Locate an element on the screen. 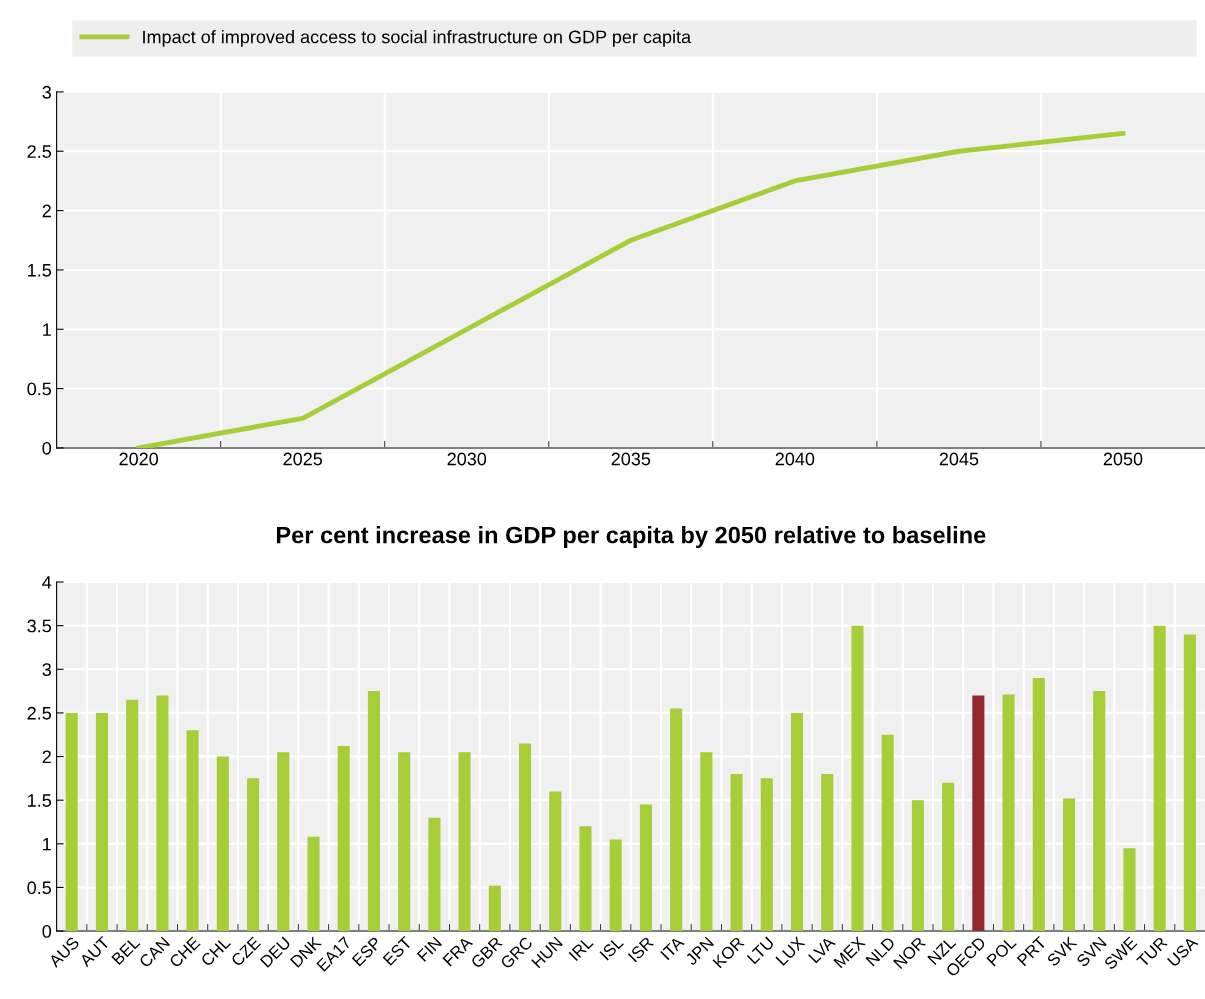 This screenshot has height=999, width=1205. x-tick-label: JPN is located at coordinates (699, 951).